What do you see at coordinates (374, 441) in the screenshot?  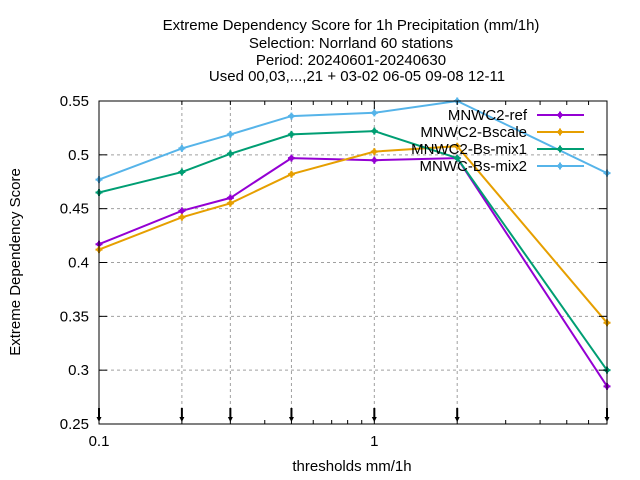 I see `x-tick-label: 1` at bounding box center [374, 441].